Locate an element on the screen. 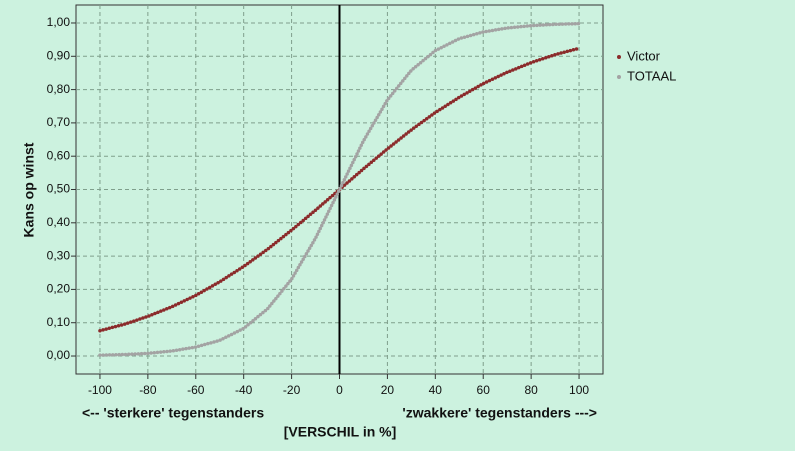 This screenshot has width=795, height=451. x-tick-label: 60 is located at coordinates (484, 390).